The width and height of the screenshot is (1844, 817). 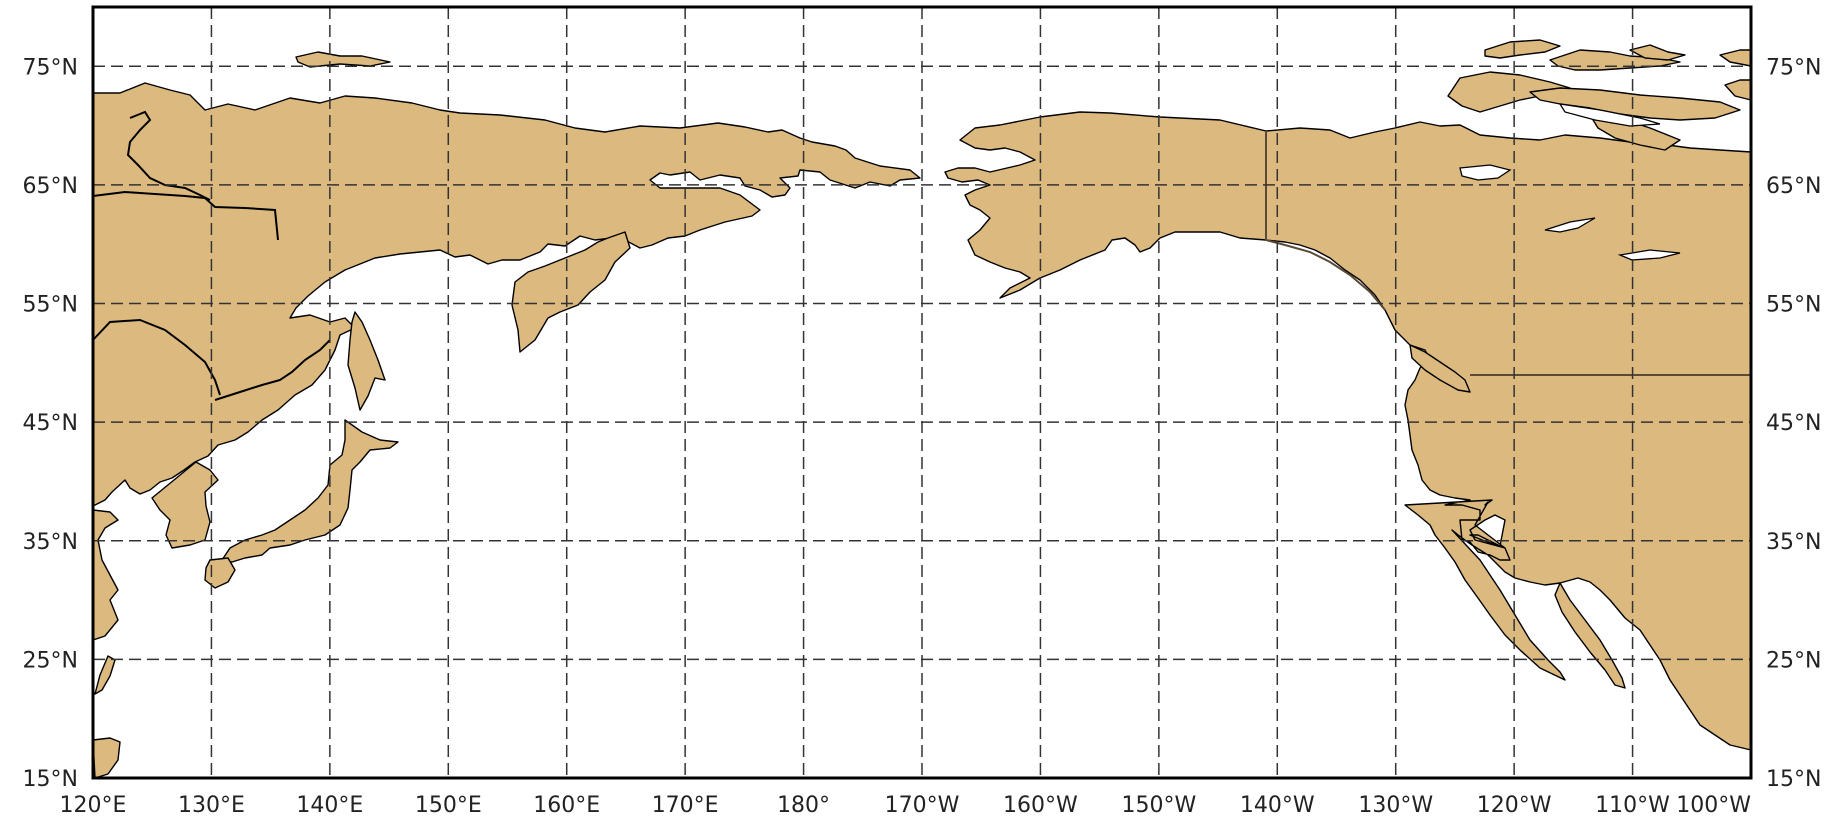 I want to click on latitude-label-left: 65°N, so click(x=50, y=186).